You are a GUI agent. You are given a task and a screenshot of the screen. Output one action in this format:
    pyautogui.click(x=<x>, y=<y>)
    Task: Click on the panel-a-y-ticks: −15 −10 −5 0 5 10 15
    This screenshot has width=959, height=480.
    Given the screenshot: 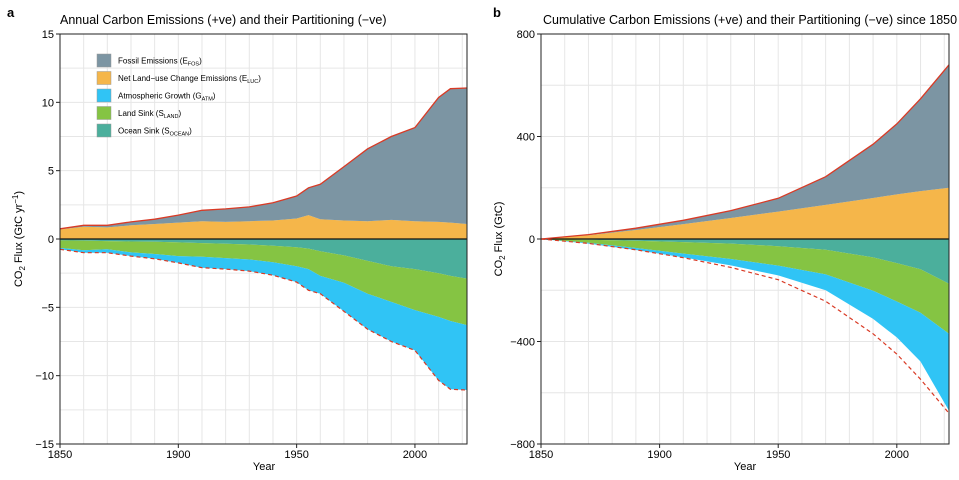 What is the action you would take?
    pyautogui.click(x=47, y=240)
    